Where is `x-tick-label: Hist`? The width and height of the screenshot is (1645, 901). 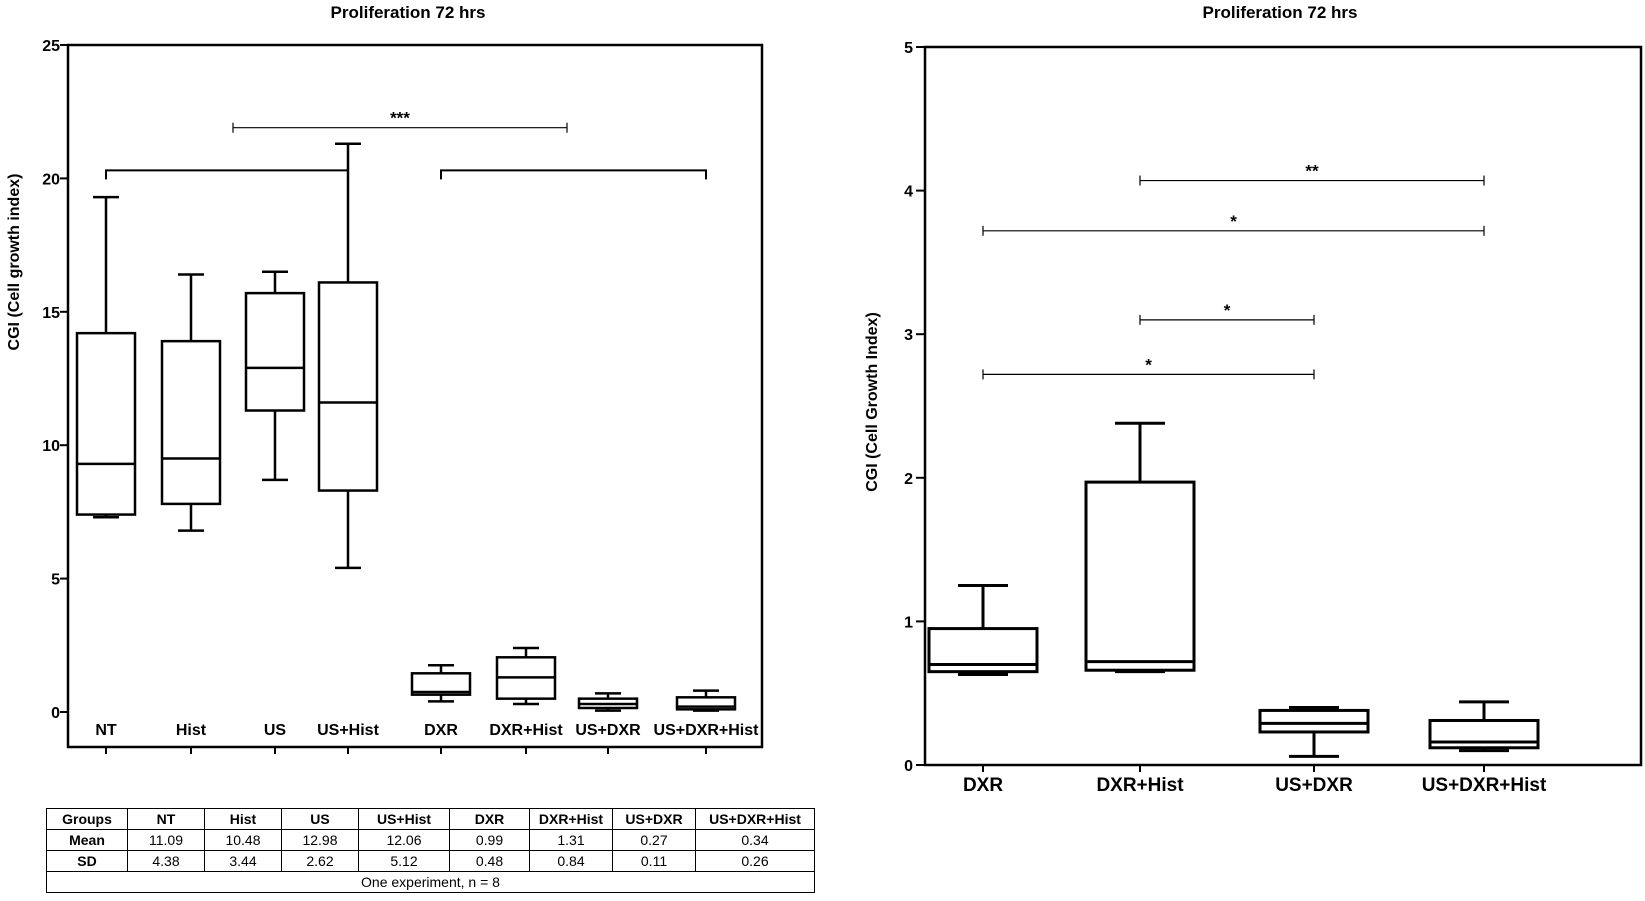 x-tick-label: Hist is located at coordinates (191, 730).